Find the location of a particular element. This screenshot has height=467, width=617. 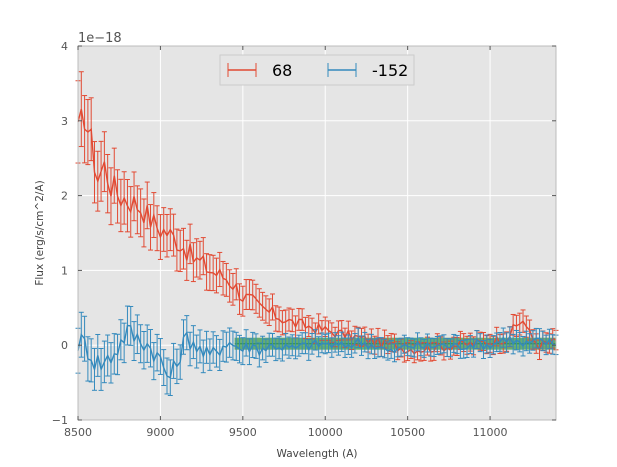

x-tick-label: 9500 is located at coordinates (243, 432).